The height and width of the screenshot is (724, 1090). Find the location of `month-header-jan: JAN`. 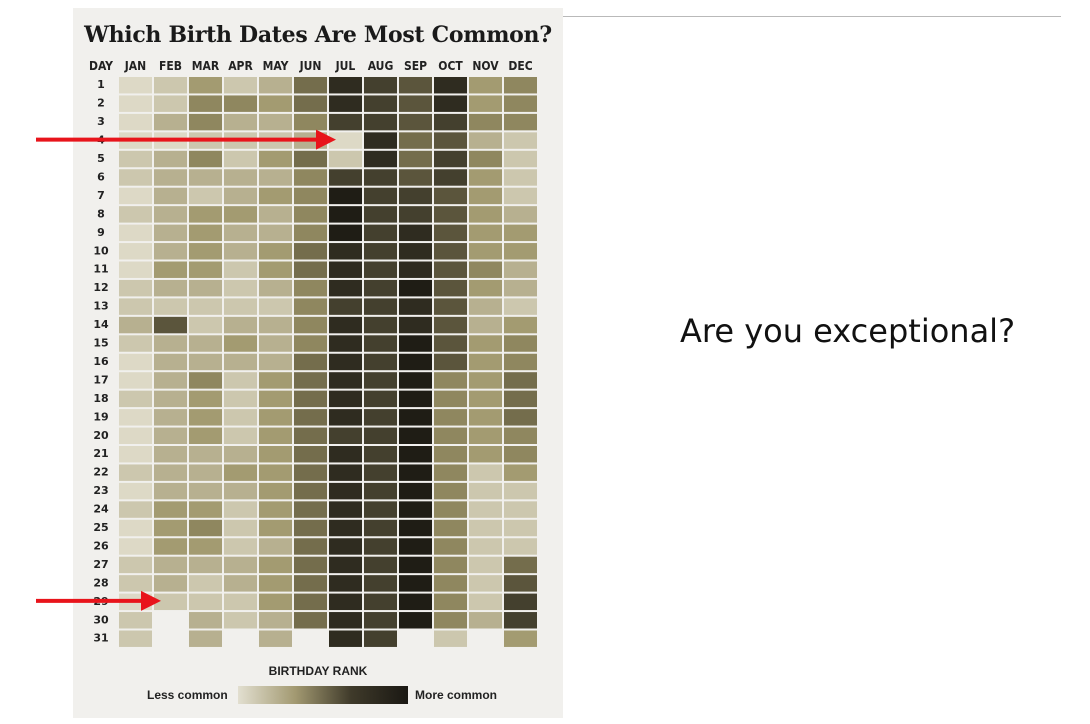

month-header-jan: JAN is located at coordinates (135, 66).